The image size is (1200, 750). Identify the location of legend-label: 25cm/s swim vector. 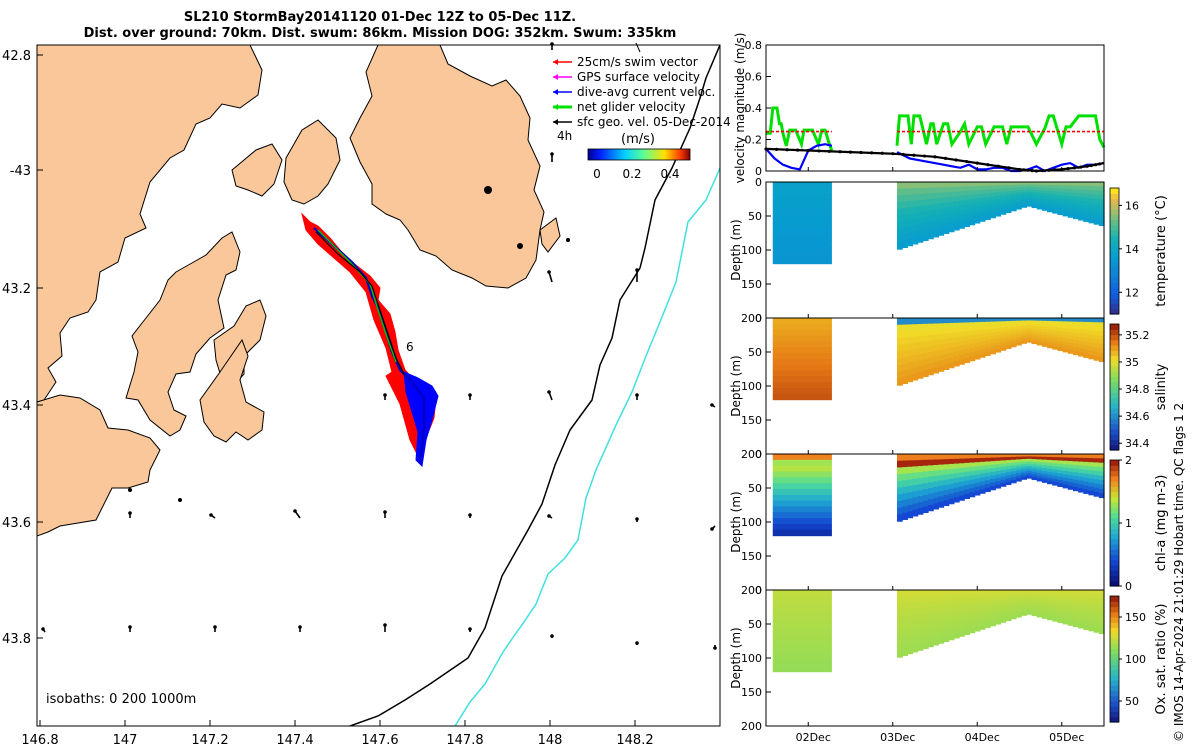
(637, 62).